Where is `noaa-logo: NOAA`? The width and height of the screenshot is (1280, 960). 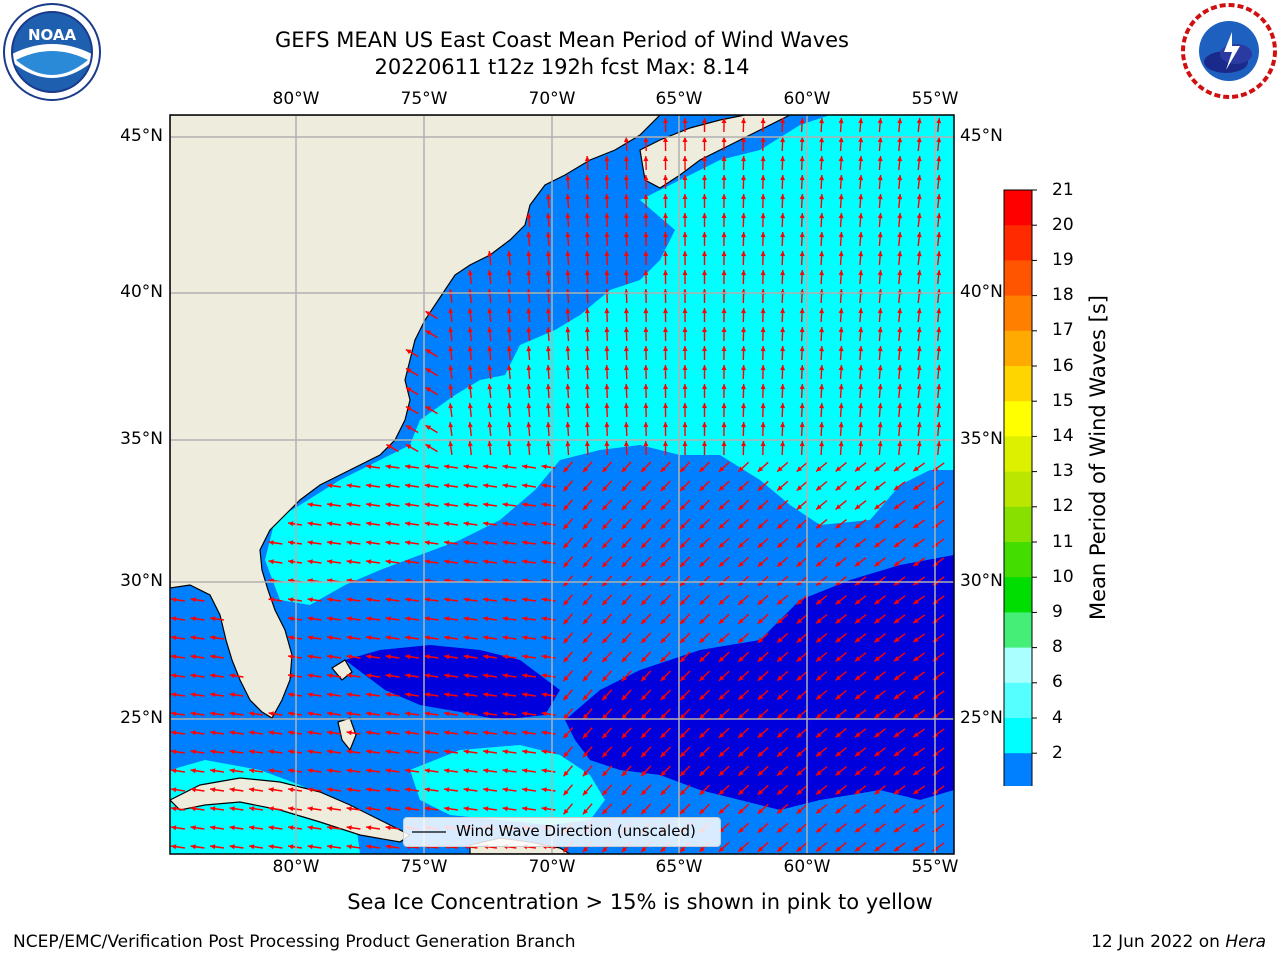
noaa-logo: NOAA is located at coordinates (52, 52).